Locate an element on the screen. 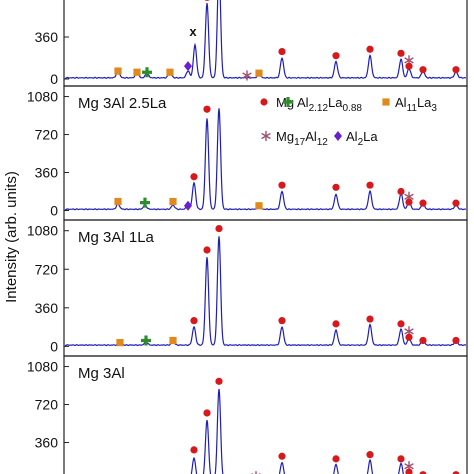 The image size is (474, 474). y-axis-label: Intensity (arb. units) is located at coordinates (11, 237).